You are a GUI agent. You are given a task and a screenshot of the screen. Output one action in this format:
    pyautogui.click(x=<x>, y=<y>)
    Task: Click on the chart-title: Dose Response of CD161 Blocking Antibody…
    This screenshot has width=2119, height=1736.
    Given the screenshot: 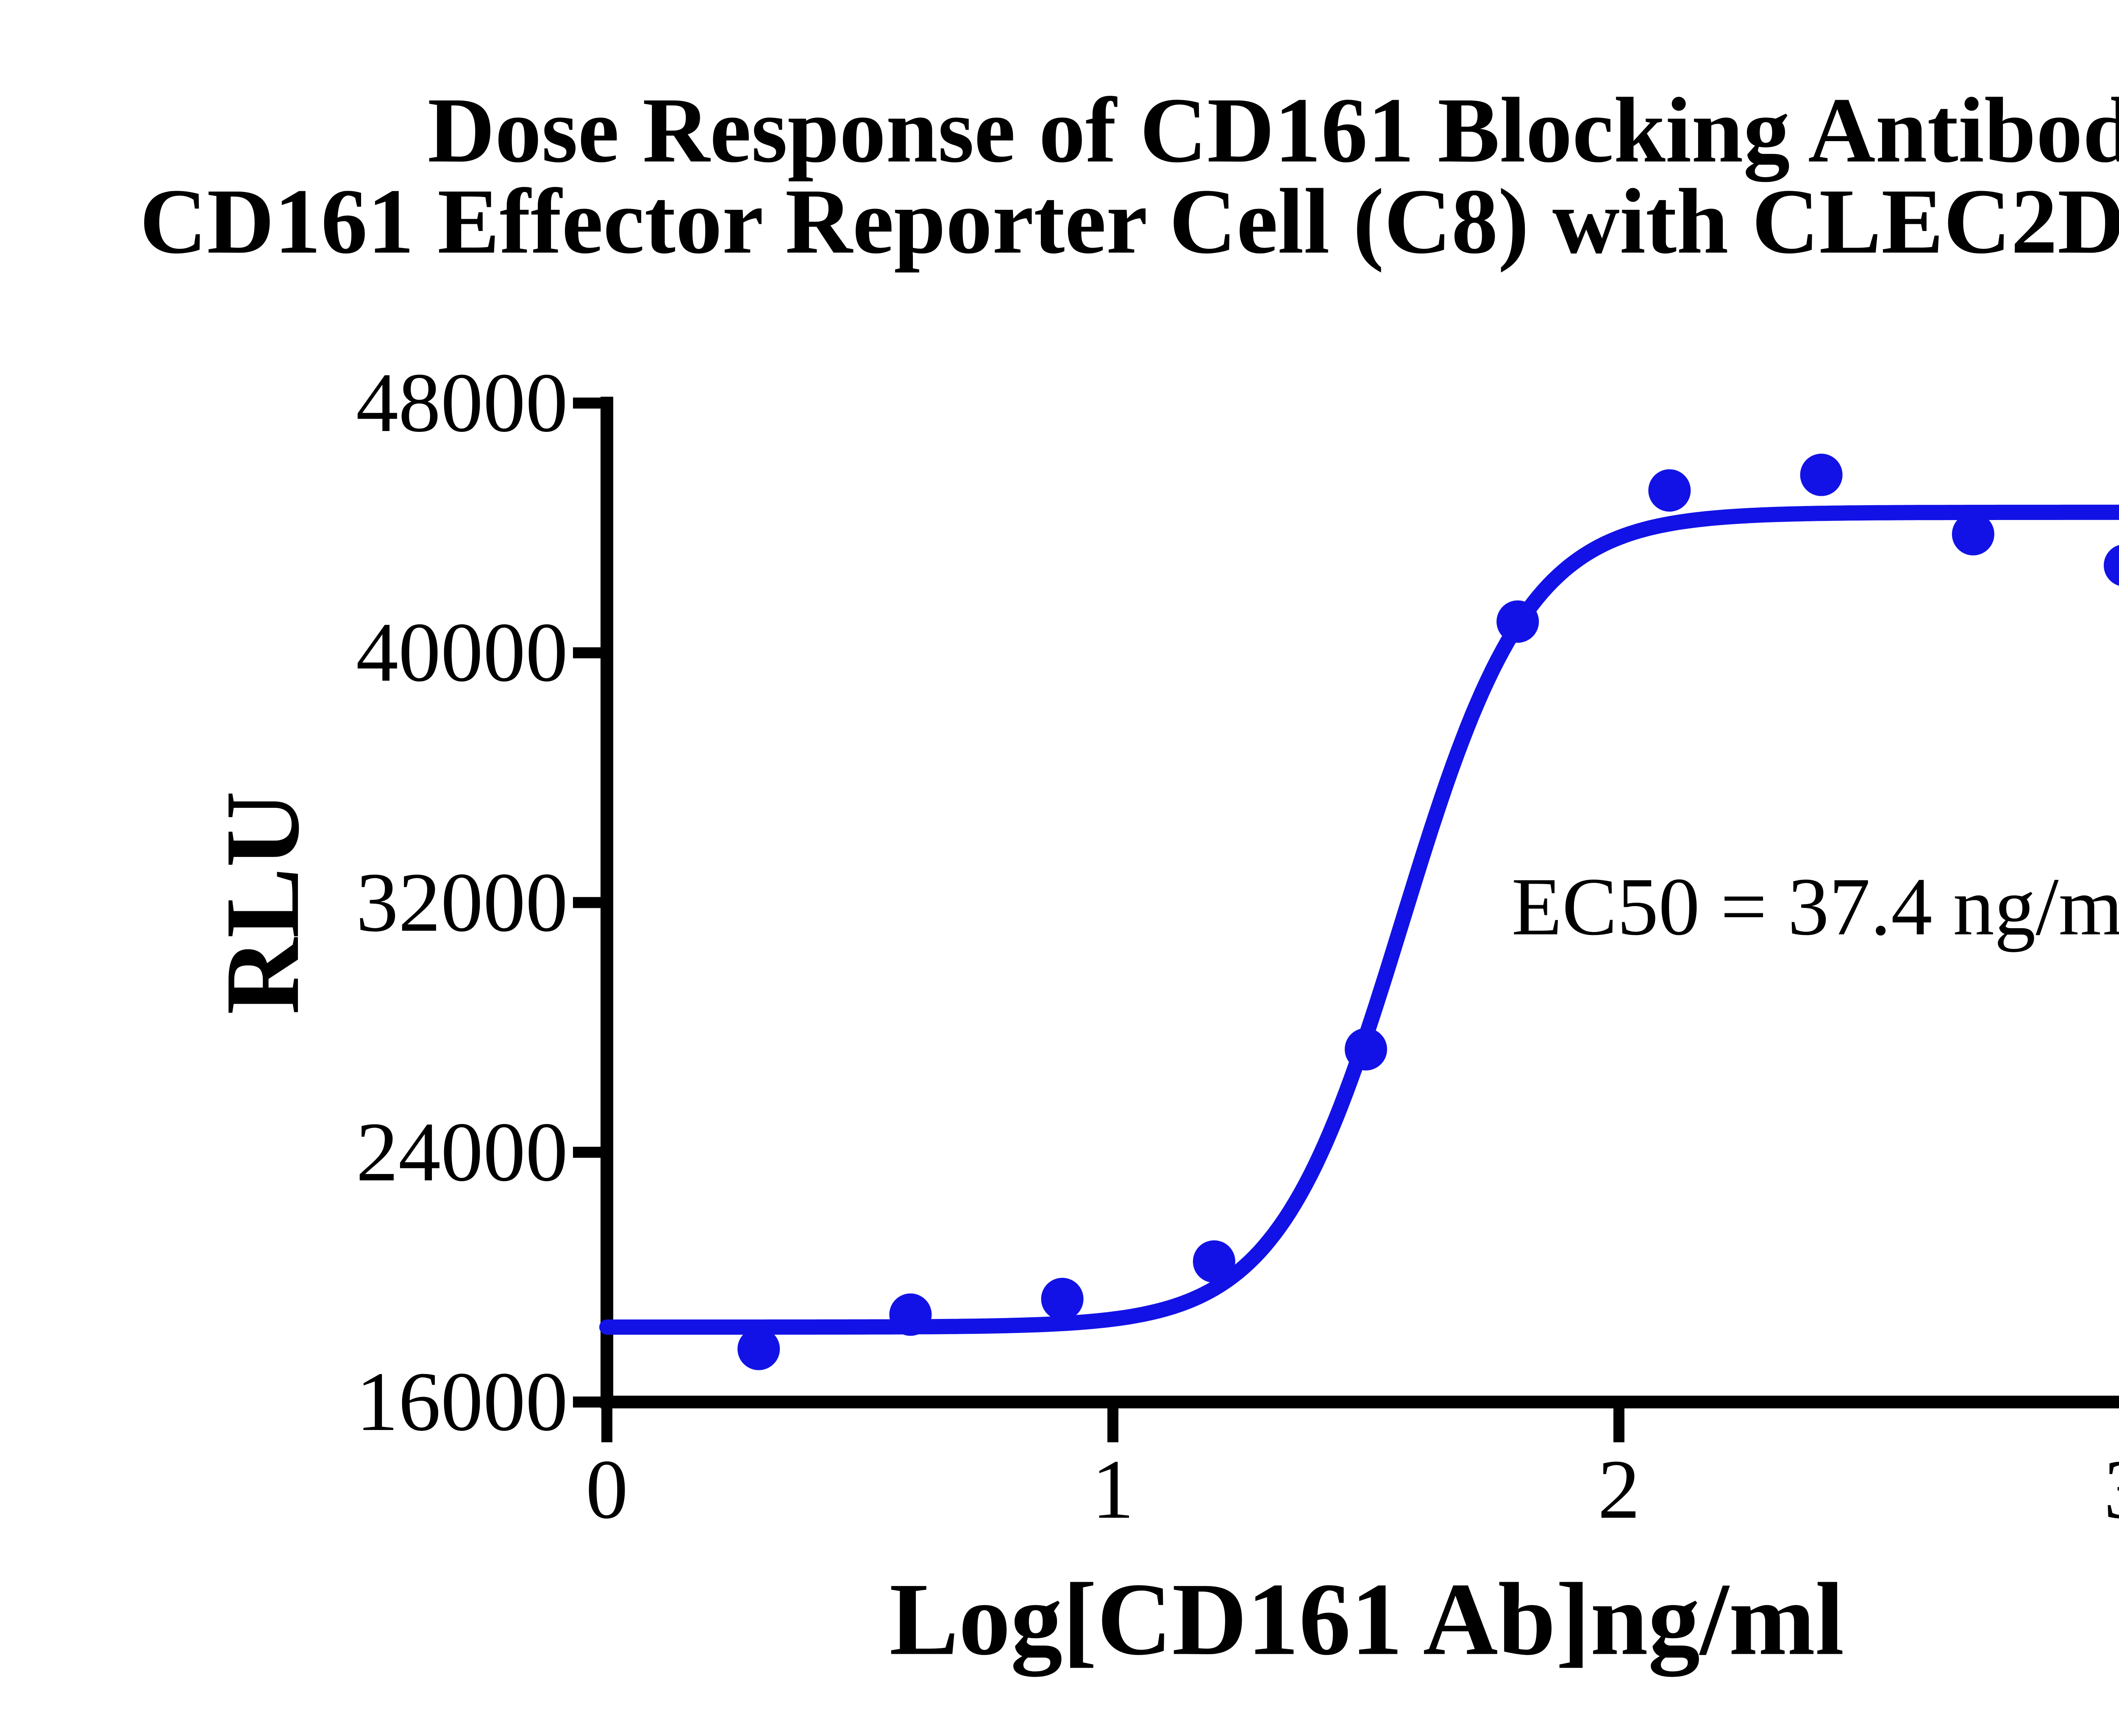 What is the action you would take?
    pyautogui.click(x=1059, y=175)
    